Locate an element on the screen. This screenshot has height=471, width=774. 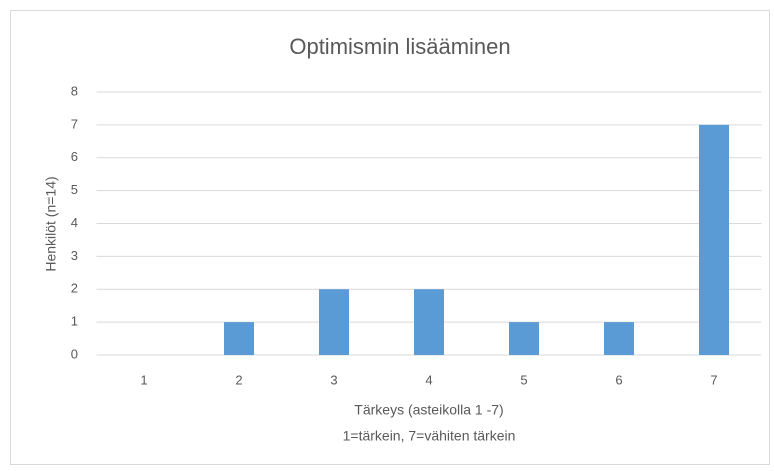
x-axis-label: Tärkeys (asteikolla 1 -7) is located at coordinates (428, 410).